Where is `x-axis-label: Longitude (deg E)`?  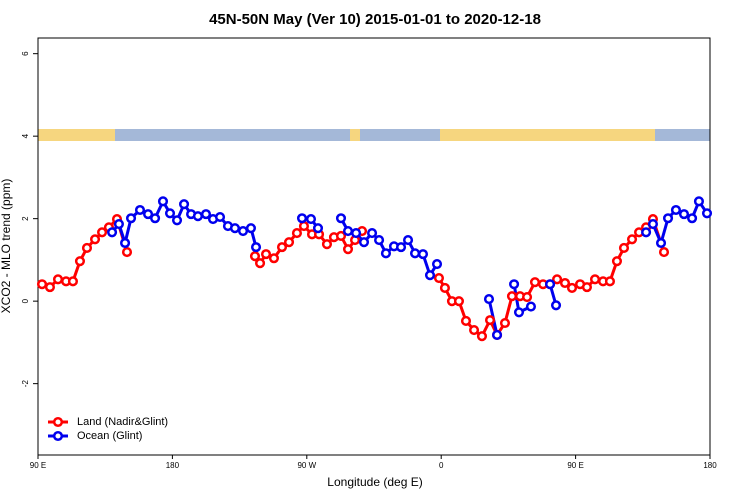
x-axis-label: Longitude (deg E) is located at coordinates (374, 482).